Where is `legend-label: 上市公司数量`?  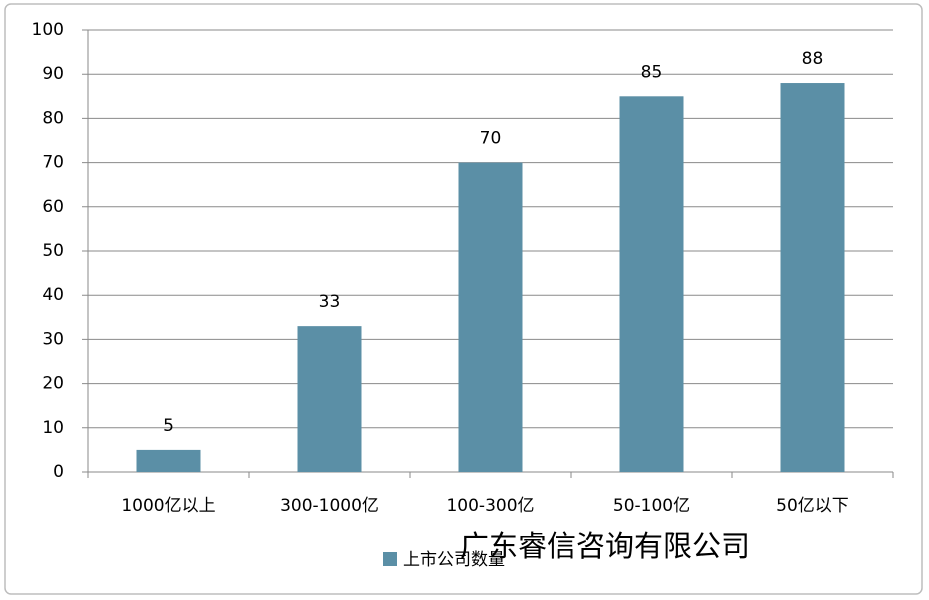 legend-label: 上市公司数量 is located at coordinates (454, 560).